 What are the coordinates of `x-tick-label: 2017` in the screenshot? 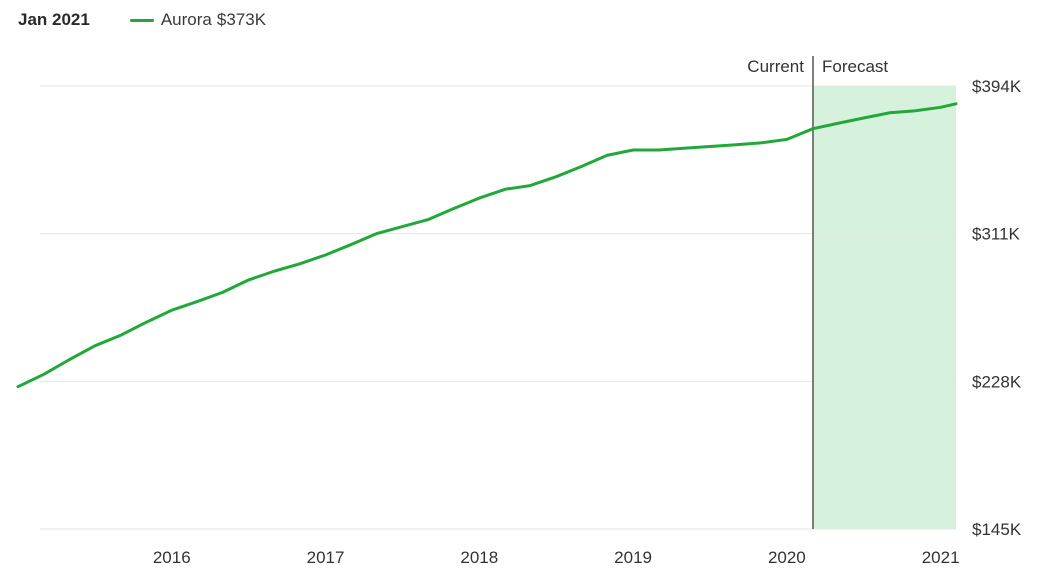 It's located at (326, 557).